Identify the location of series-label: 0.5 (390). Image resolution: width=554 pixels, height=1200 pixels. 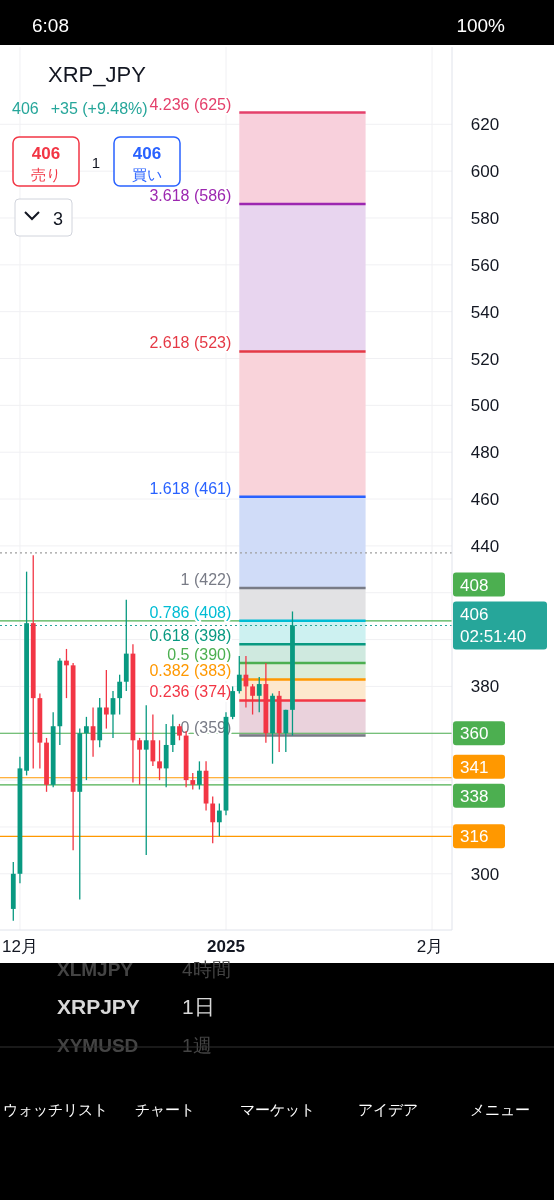
(199, 654).